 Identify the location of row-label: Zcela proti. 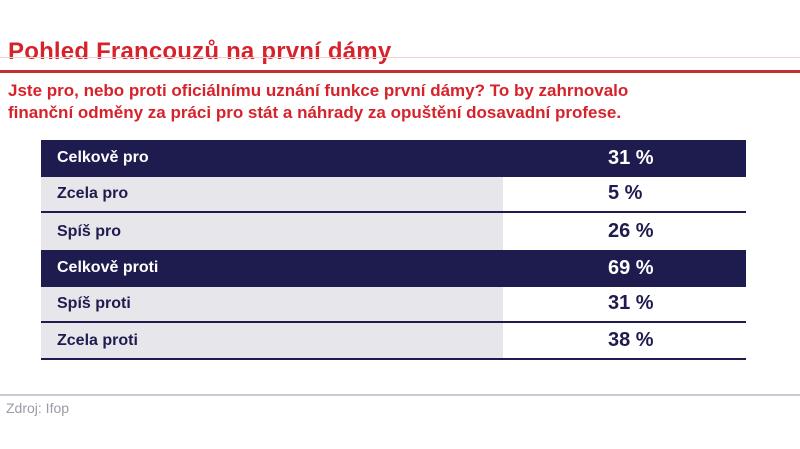
(272, 340).